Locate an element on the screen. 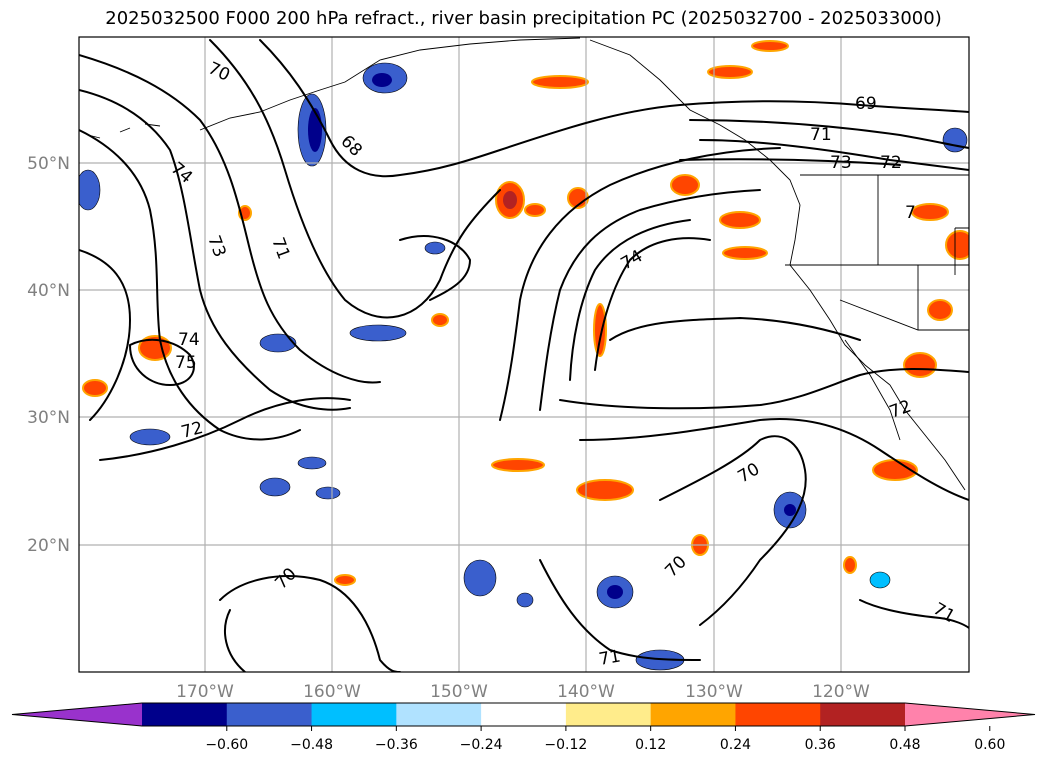  contour-label: 74 is located at coordinates (189, 340).